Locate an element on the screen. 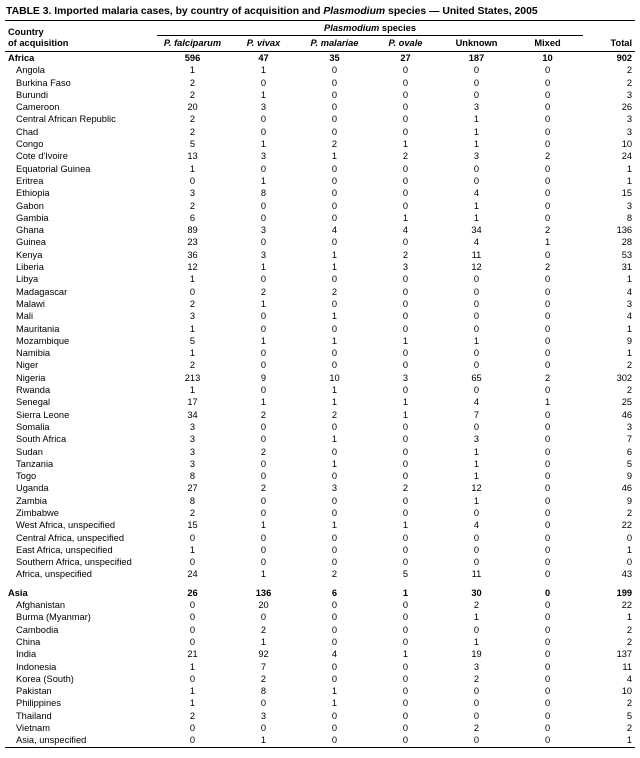  country-cell: Pakistan is located at coordinates (34, 691).